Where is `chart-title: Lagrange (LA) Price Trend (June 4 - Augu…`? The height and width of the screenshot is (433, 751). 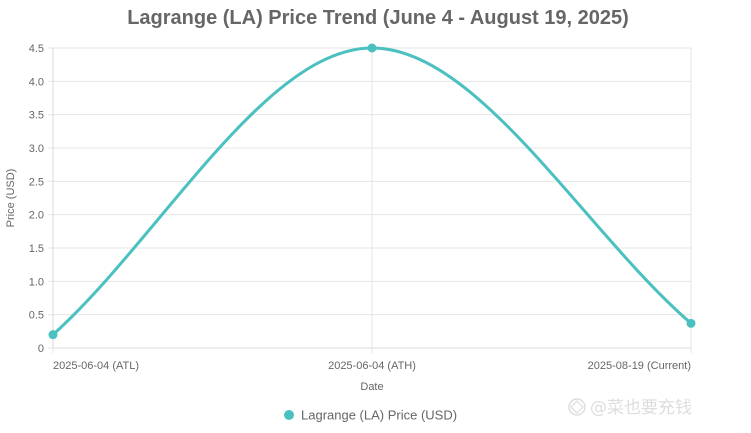 chart-title: Lagrange (LA) Price Trend (June 4 - Augu… is located at coordinates (378, 18).